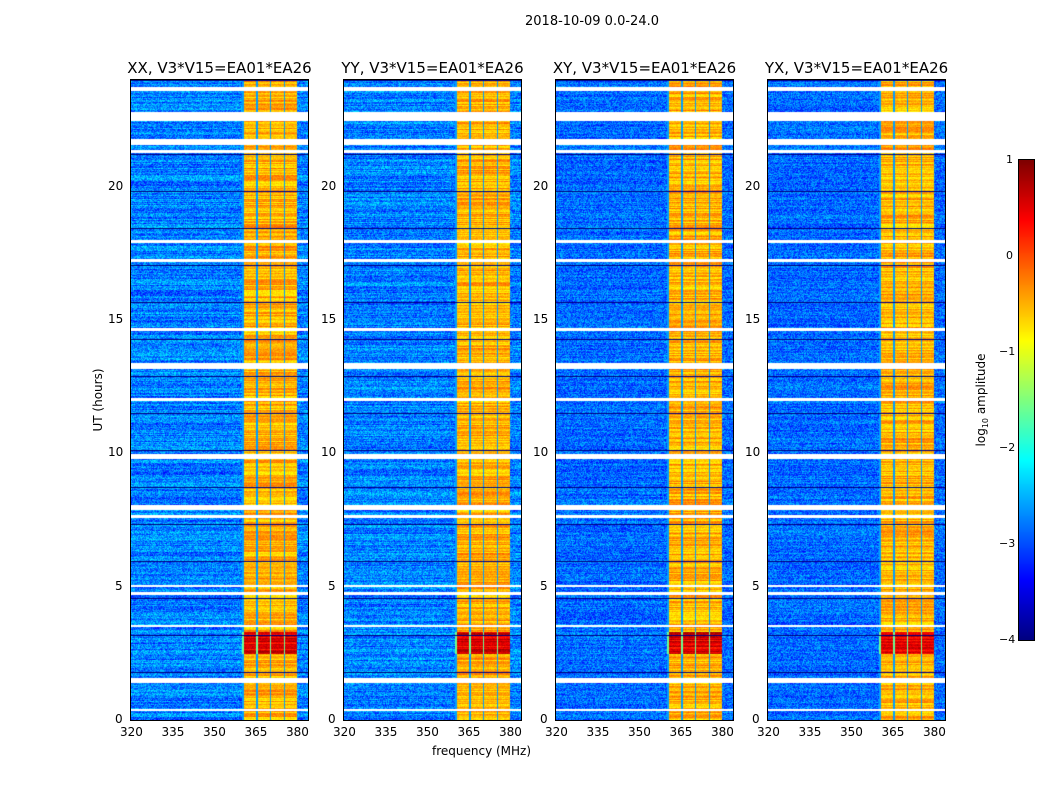  Describe the element at coordinates (1007, 639) in the screenshot. I see `colorbar-tick-label: −4` at that location.